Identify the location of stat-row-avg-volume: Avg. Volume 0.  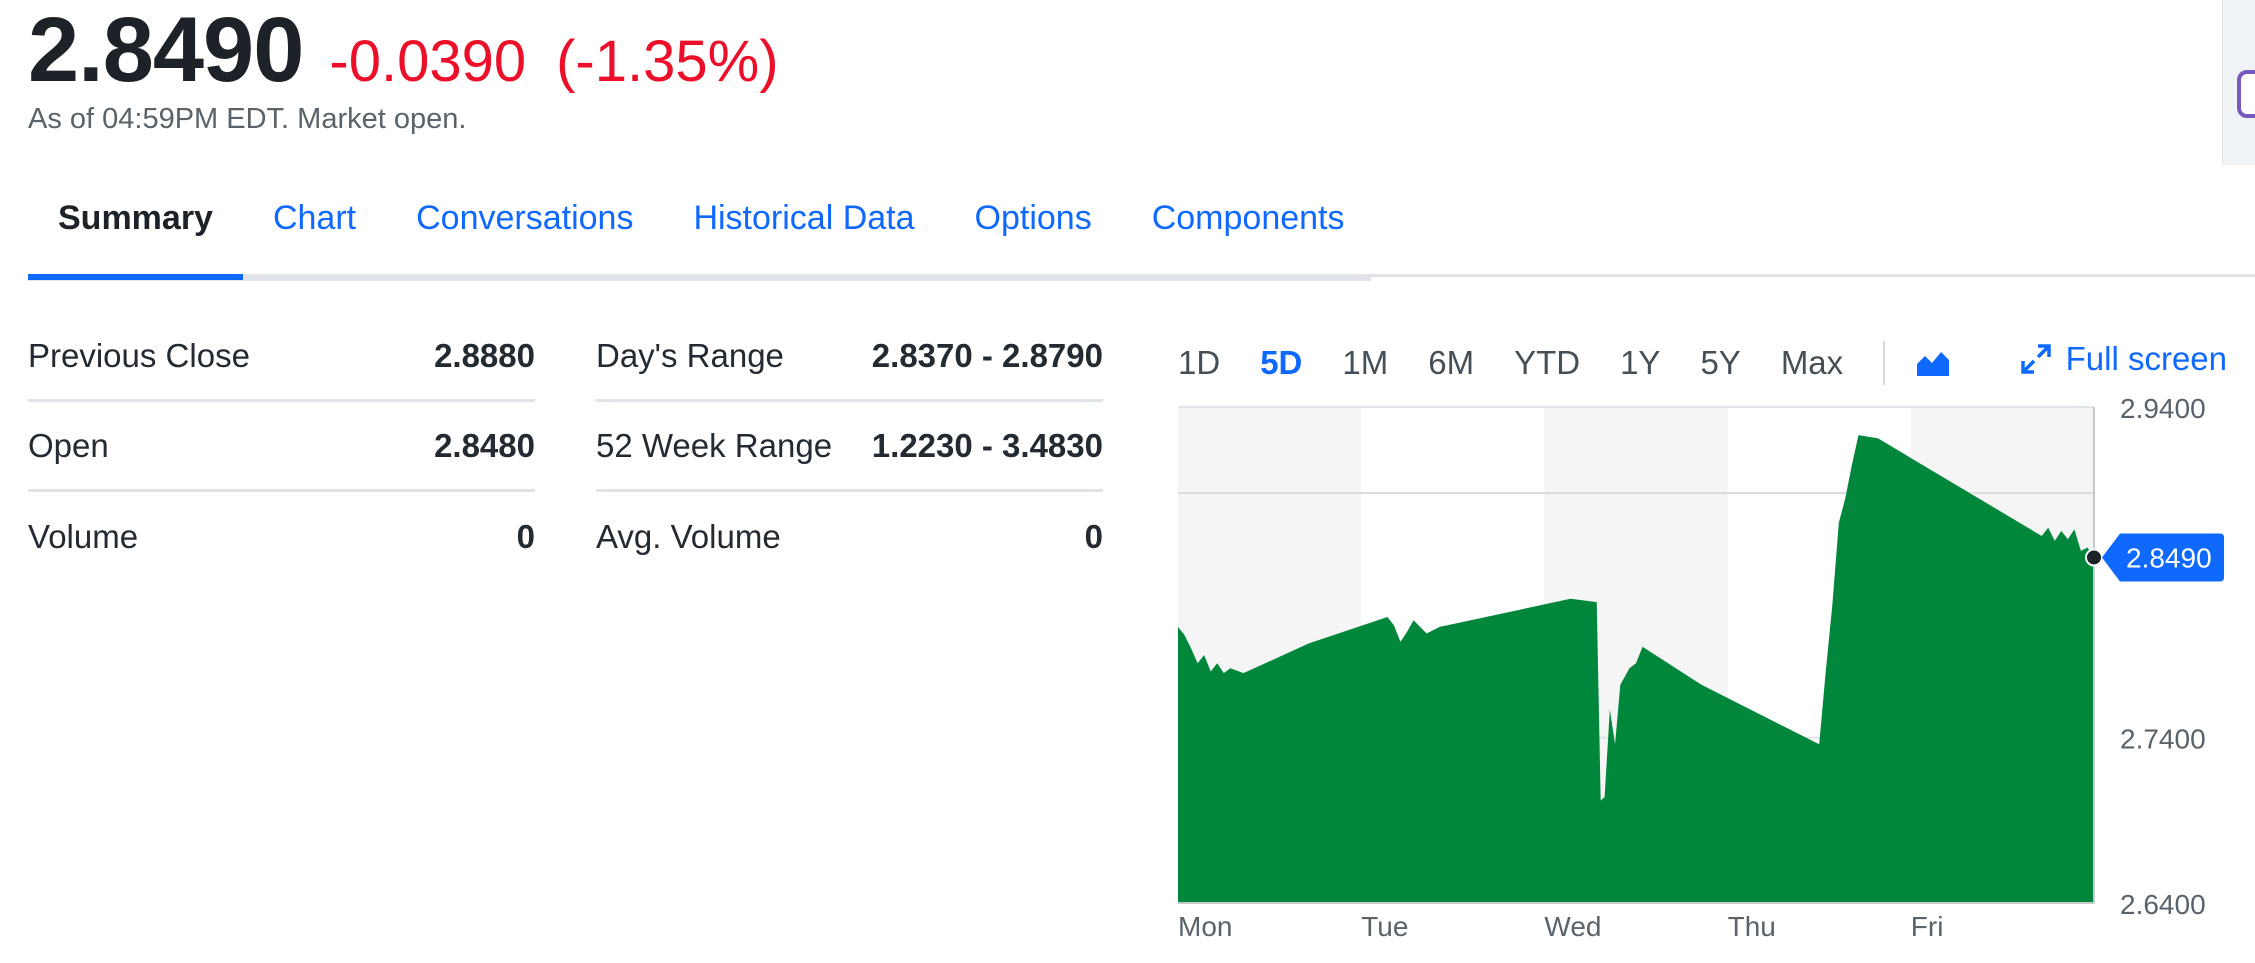
(849, 537).